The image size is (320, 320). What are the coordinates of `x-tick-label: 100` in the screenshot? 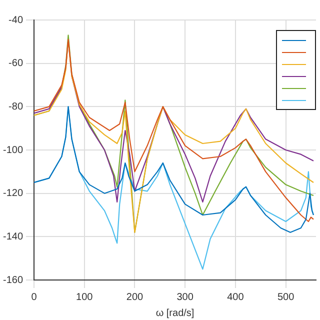 It's located at (85, 297).